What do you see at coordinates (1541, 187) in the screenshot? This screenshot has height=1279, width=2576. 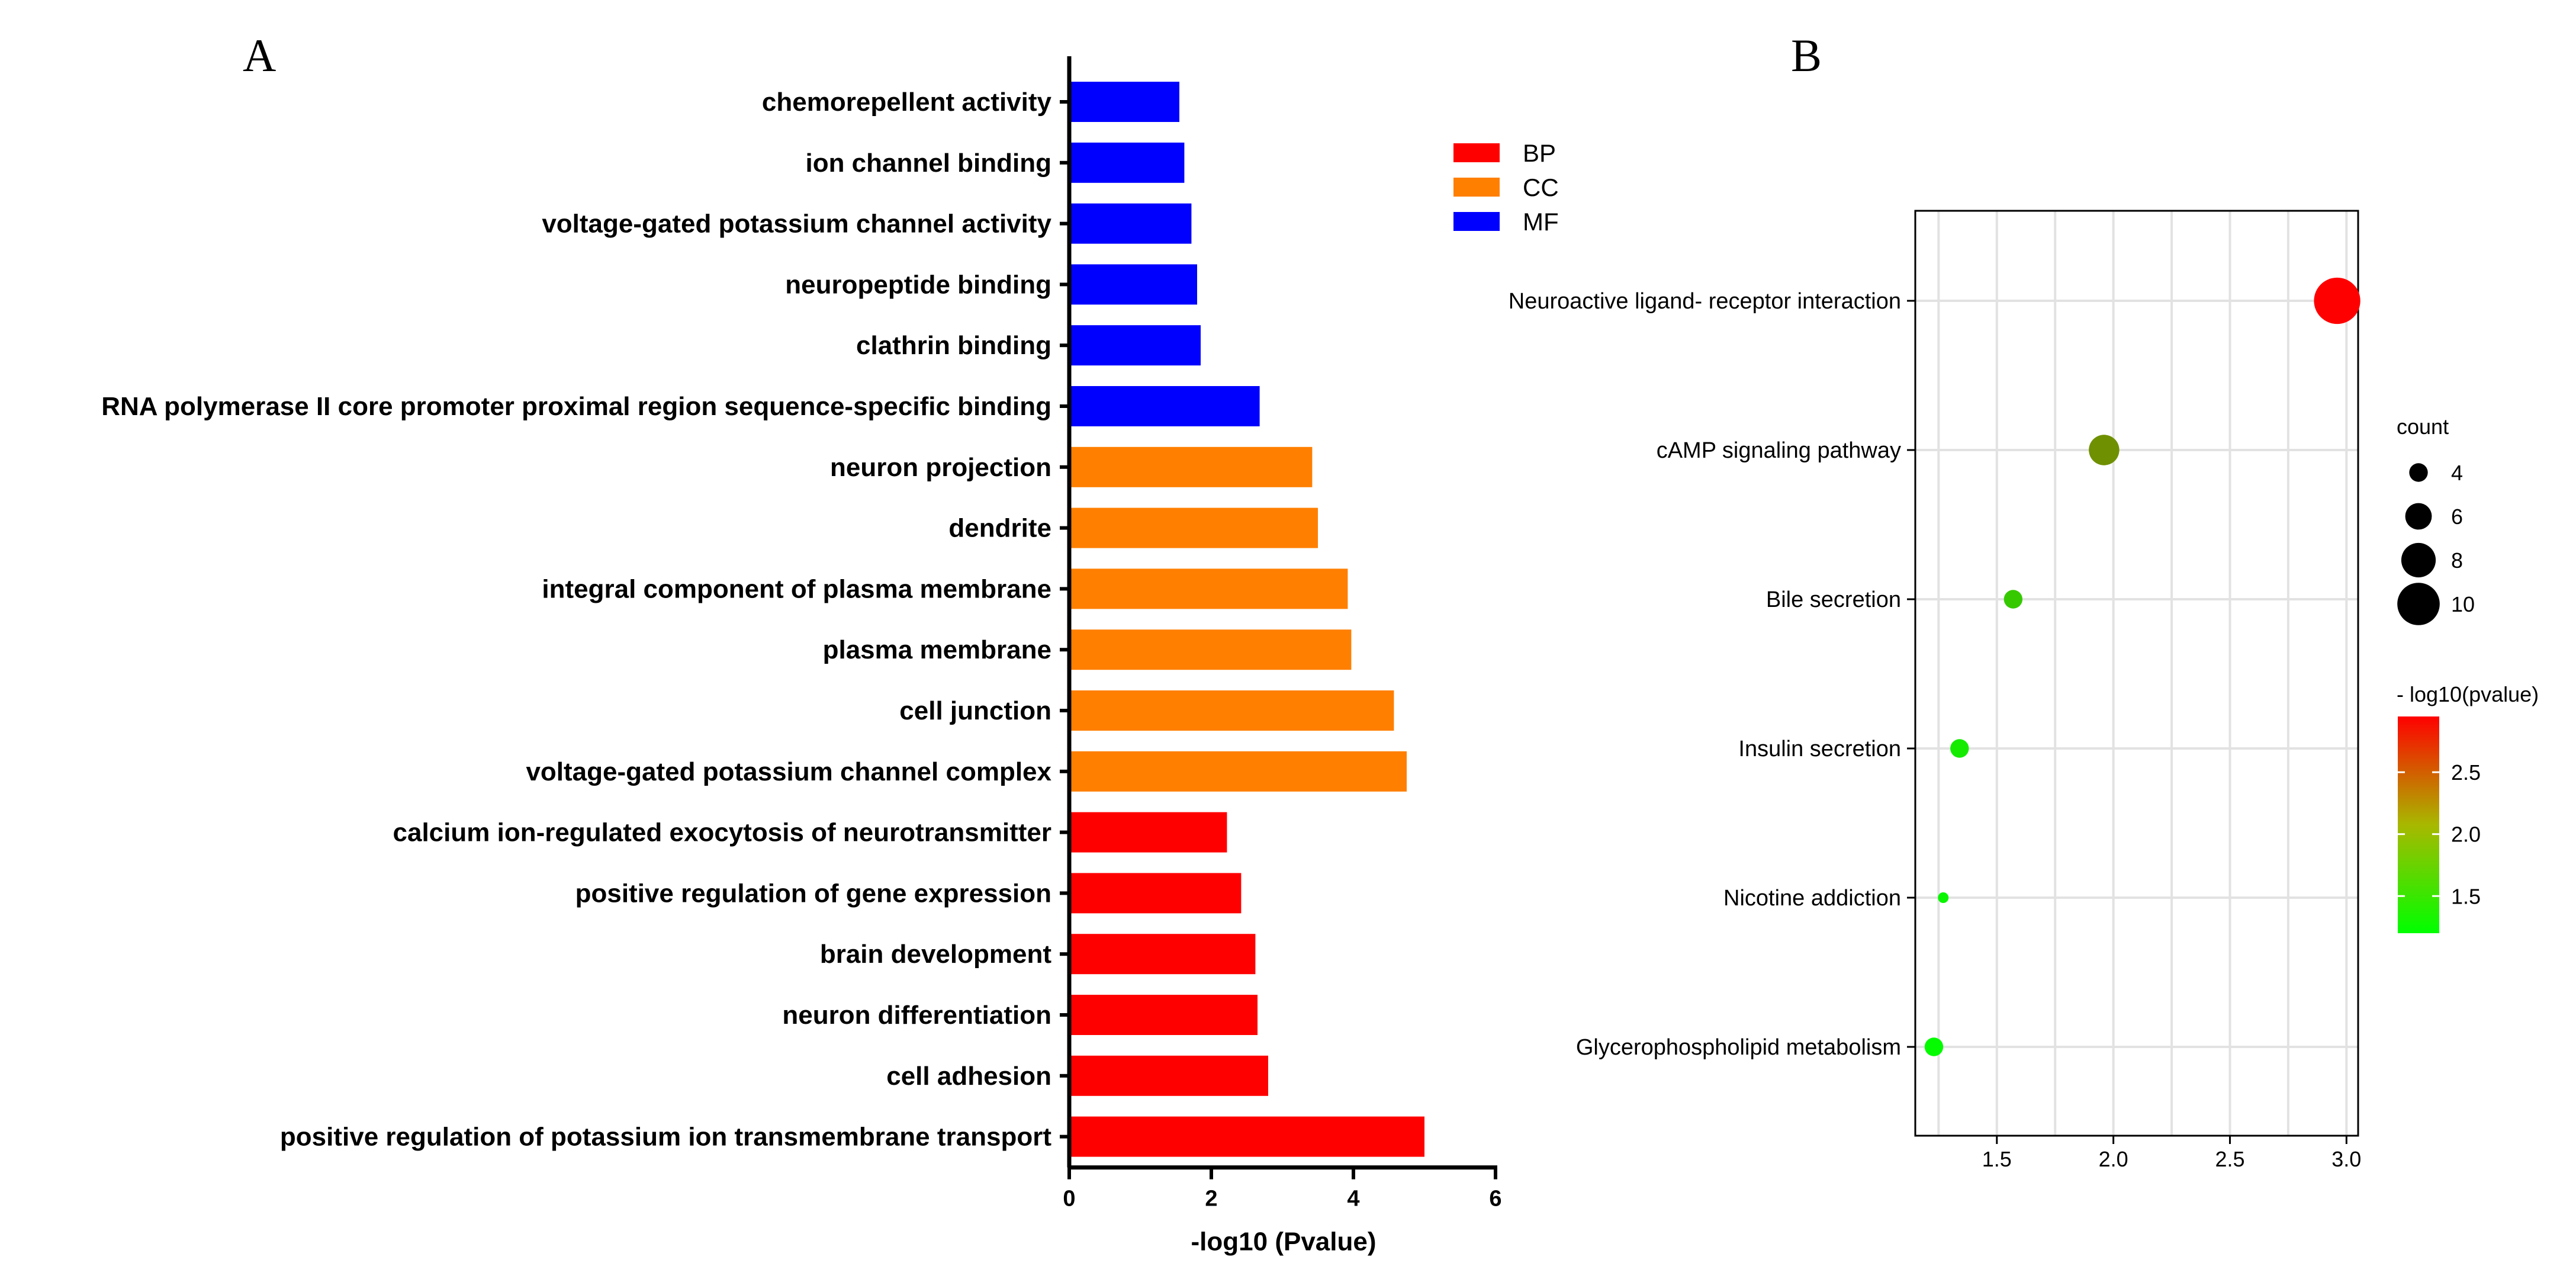 I see `legend-label-cc: CC` at bounding box center [1541, 187].